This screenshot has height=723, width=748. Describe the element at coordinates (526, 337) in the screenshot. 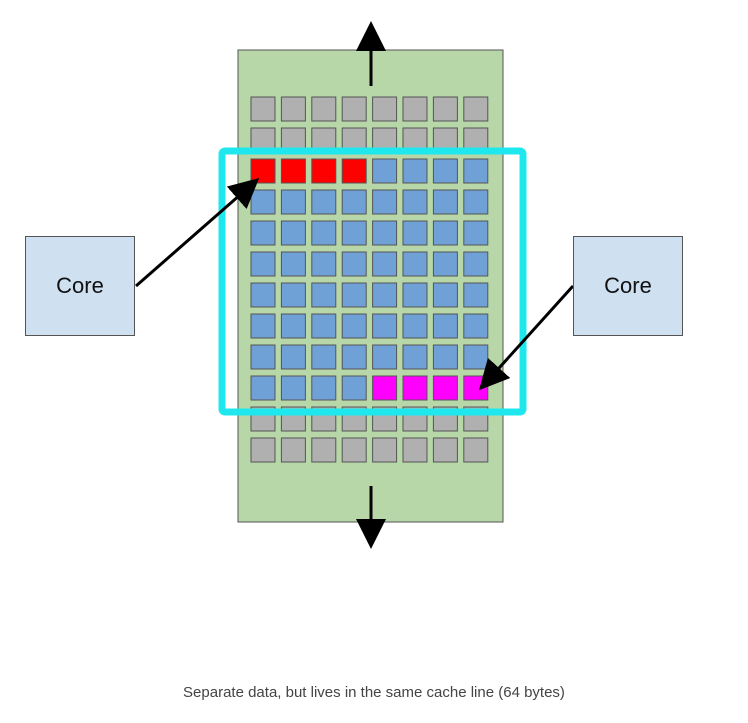

I see `right-core-arrow` at that location.